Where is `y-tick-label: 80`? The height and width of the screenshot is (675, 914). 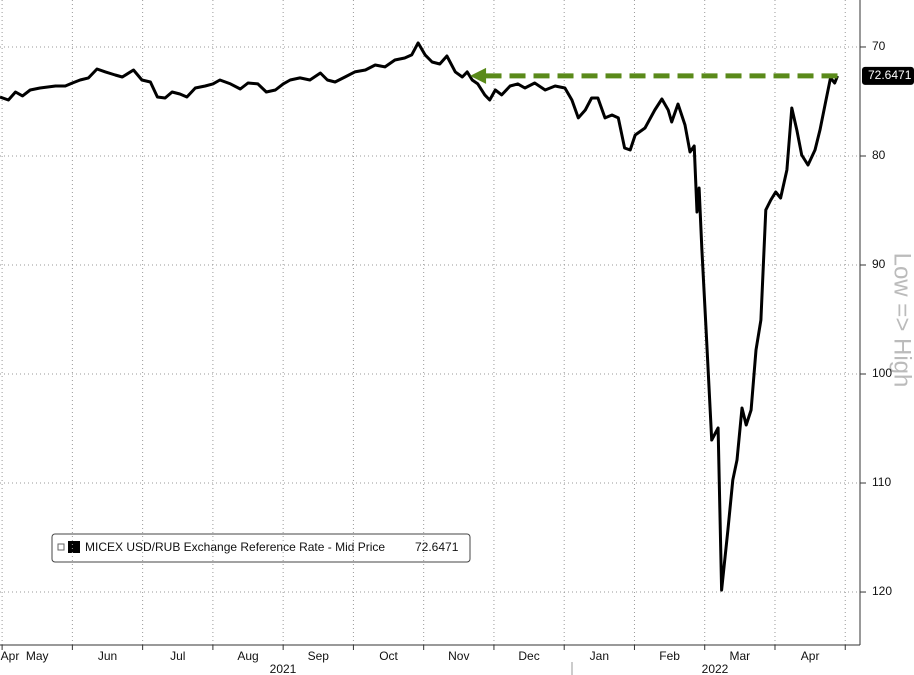
y-tick-label: 80 is located at coordinates (879, 155).